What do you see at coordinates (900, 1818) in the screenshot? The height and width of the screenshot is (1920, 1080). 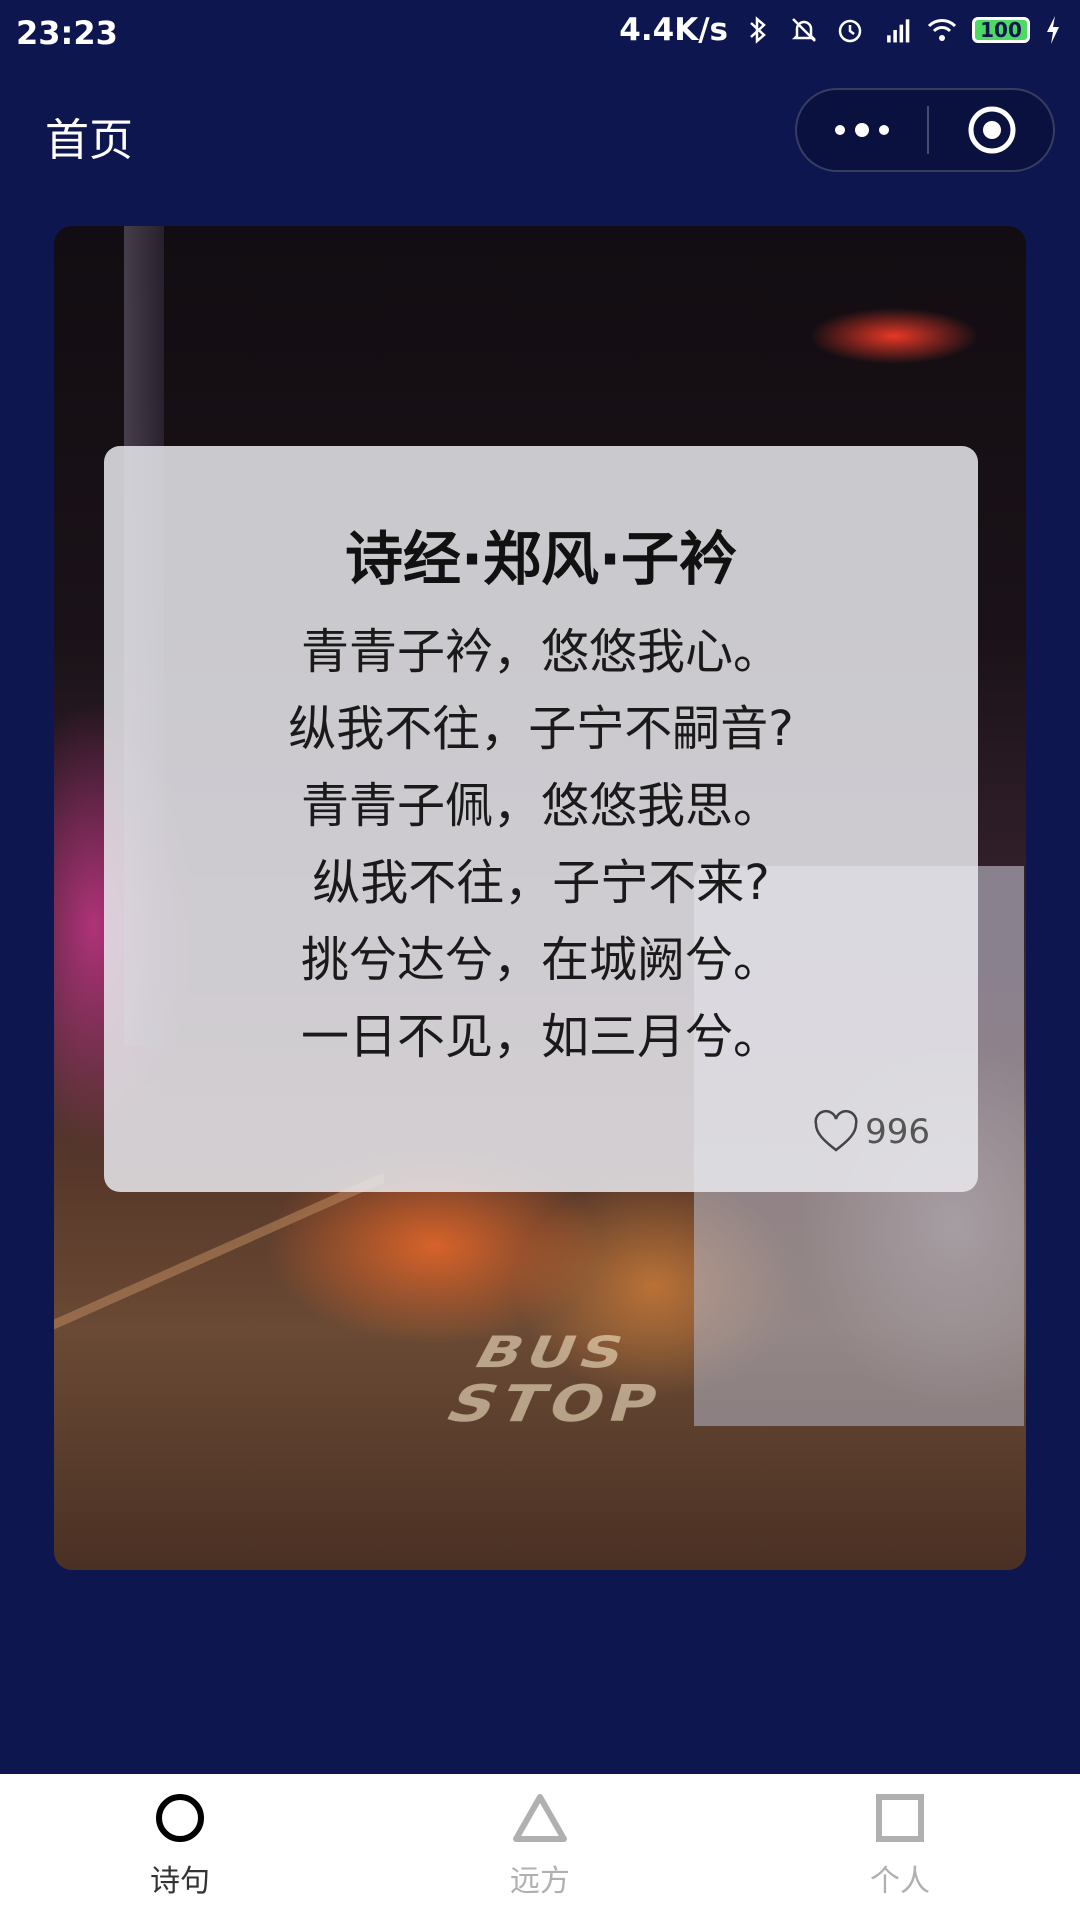 I see `square-icon` at bounding box center [900, 1818].